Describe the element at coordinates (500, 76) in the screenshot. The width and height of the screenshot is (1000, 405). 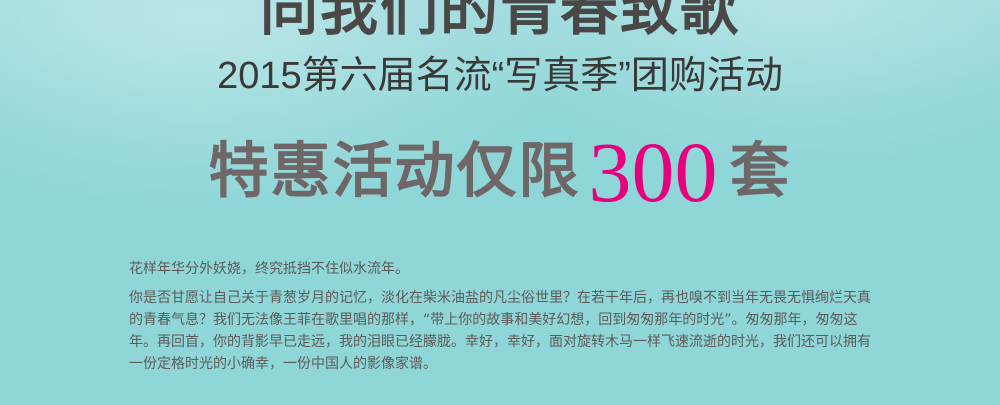
I see `hero-subtitle: 2015第六届名流“写真季”团购活动` at that location.